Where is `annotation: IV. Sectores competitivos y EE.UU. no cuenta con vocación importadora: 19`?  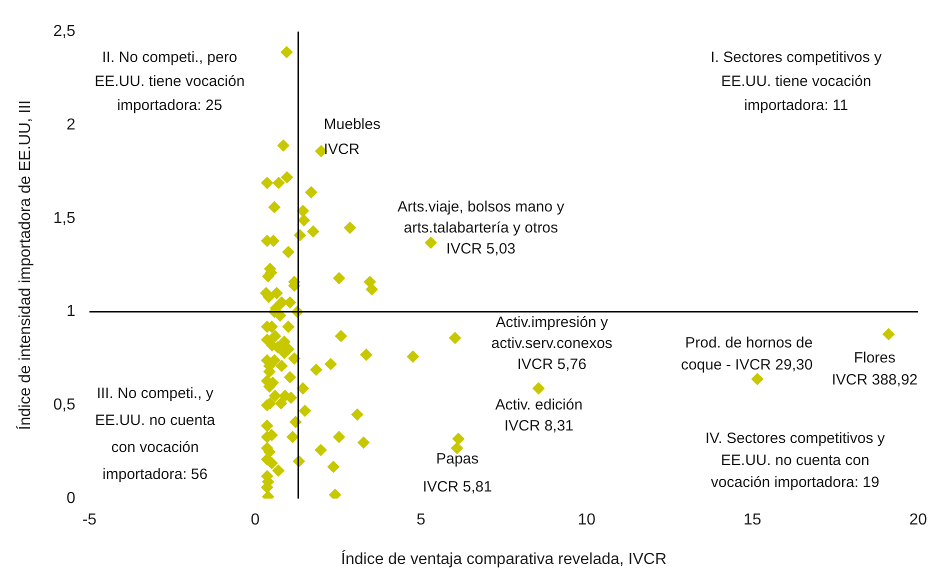 annotation: IV. Sectores competitivos y EE.UU. no cuenta con vocación importadora: 19 is located at coordinates (795, 460).